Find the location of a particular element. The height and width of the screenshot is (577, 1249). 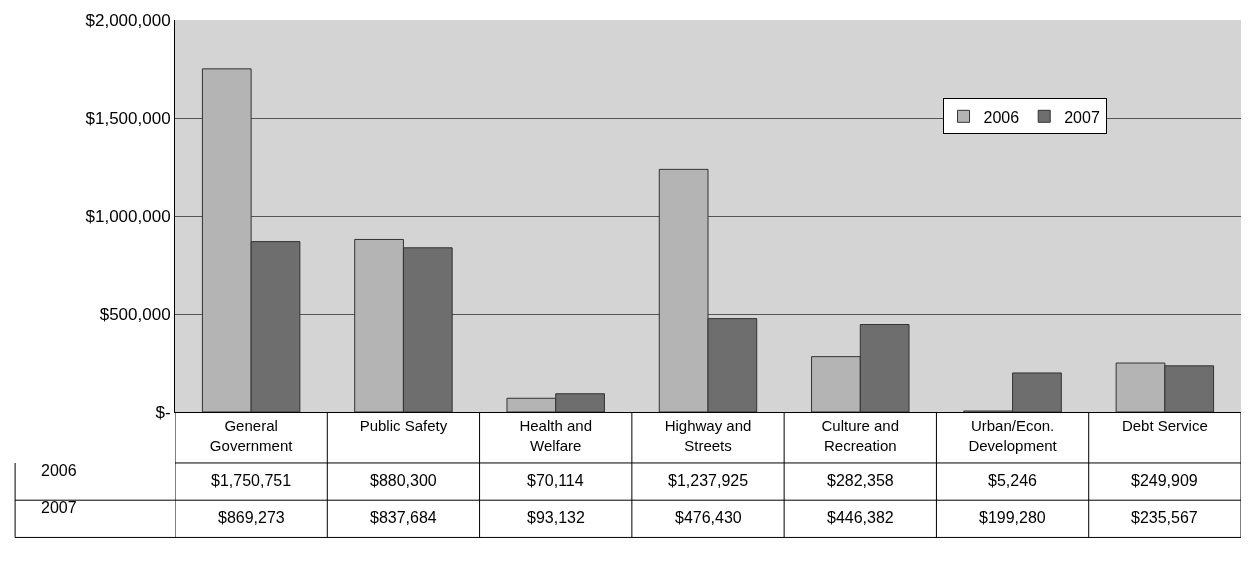

x-tick-label: Culture and Recreation is located at coordinates (860, 435).